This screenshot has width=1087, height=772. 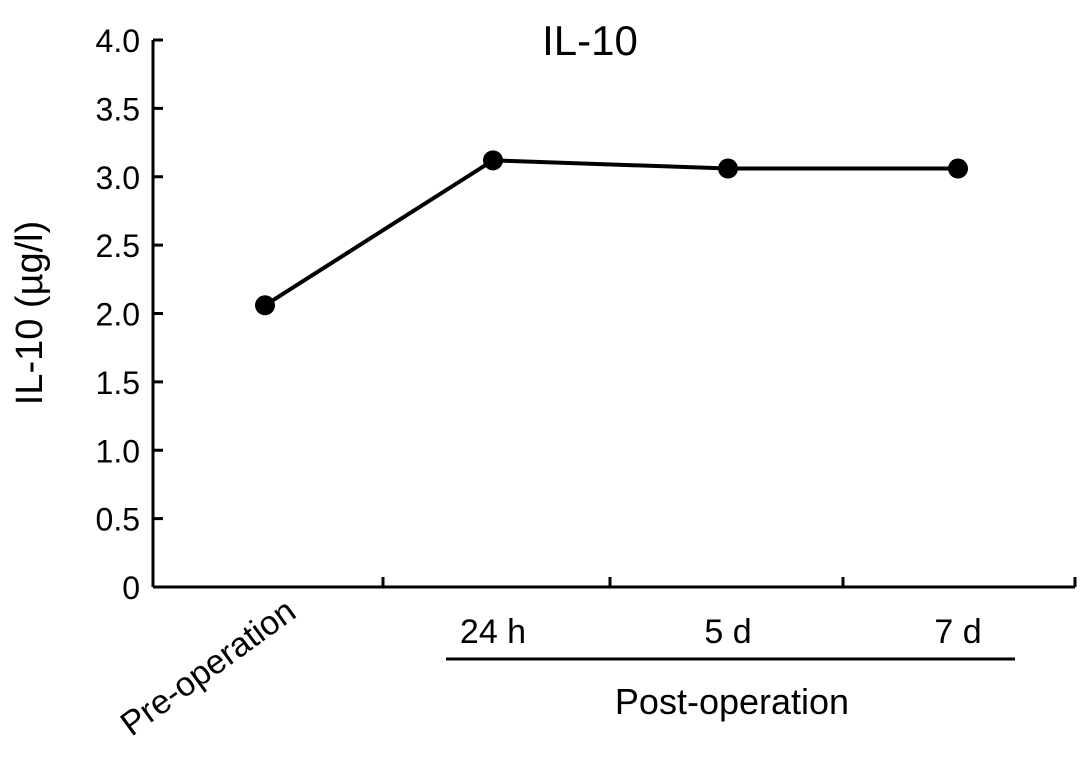 I want to click on series-group, so click(x=611, y=233).